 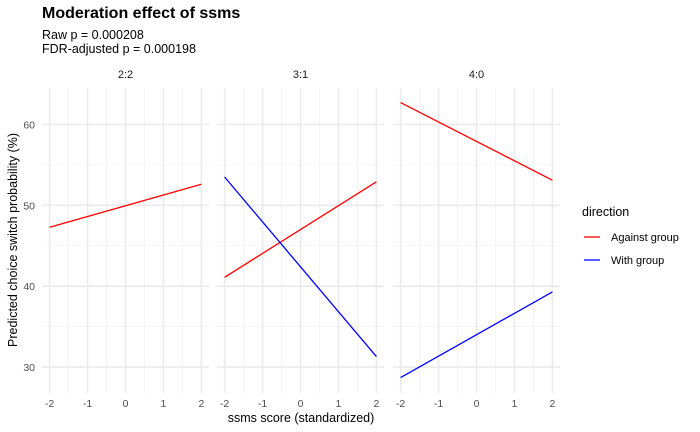 What do you see at coordinates (29, 206) in the screenshot?
I see `y-tick-label: 50` at bounding box center [29, 206].